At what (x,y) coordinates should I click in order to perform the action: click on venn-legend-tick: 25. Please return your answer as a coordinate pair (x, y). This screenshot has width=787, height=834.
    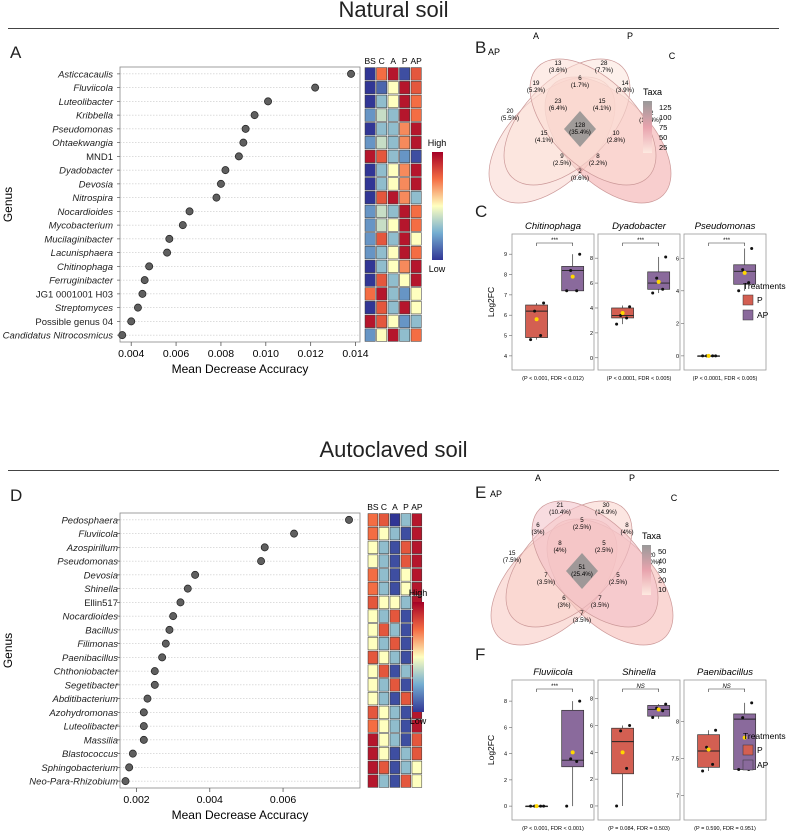
    Looking at the image, I should click on (663, 147).